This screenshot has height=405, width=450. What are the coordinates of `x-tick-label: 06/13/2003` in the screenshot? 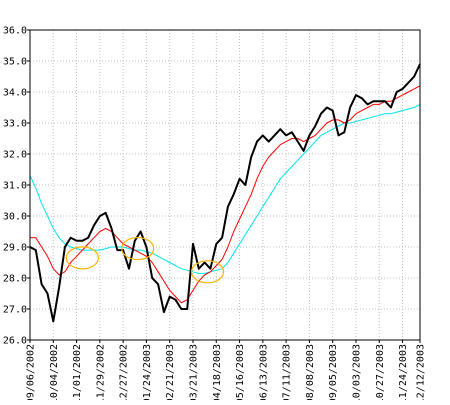 It's located at (263, 372).